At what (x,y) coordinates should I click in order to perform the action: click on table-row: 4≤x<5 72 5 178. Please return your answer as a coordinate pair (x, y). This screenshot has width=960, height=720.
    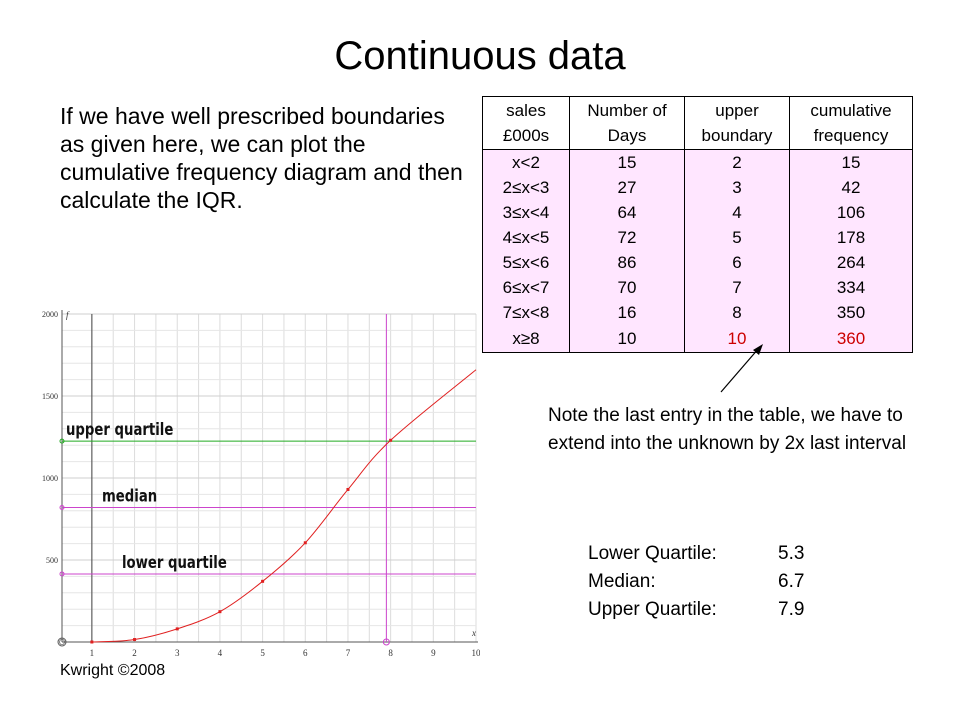
    Looking at the image, I should click on (697, 237).